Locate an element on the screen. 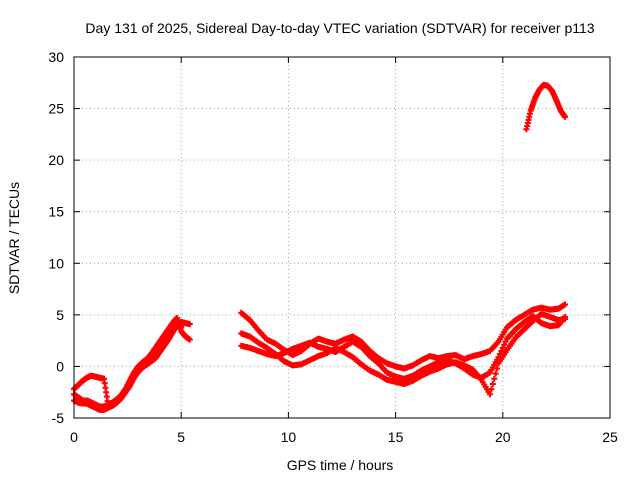 The image size is (640, 480). x-tick-label: 25 is located at coordinates (610, 437).